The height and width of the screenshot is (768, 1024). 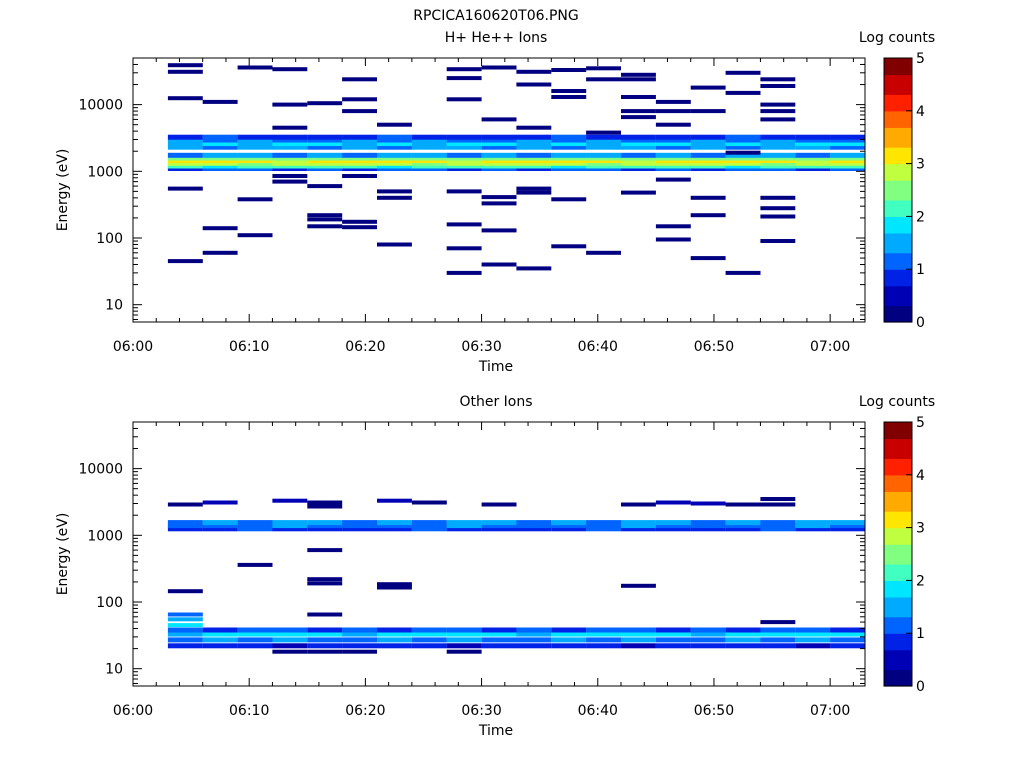 I want to click on y-axis-label: Energy (eV), so click(x=63, y=554).